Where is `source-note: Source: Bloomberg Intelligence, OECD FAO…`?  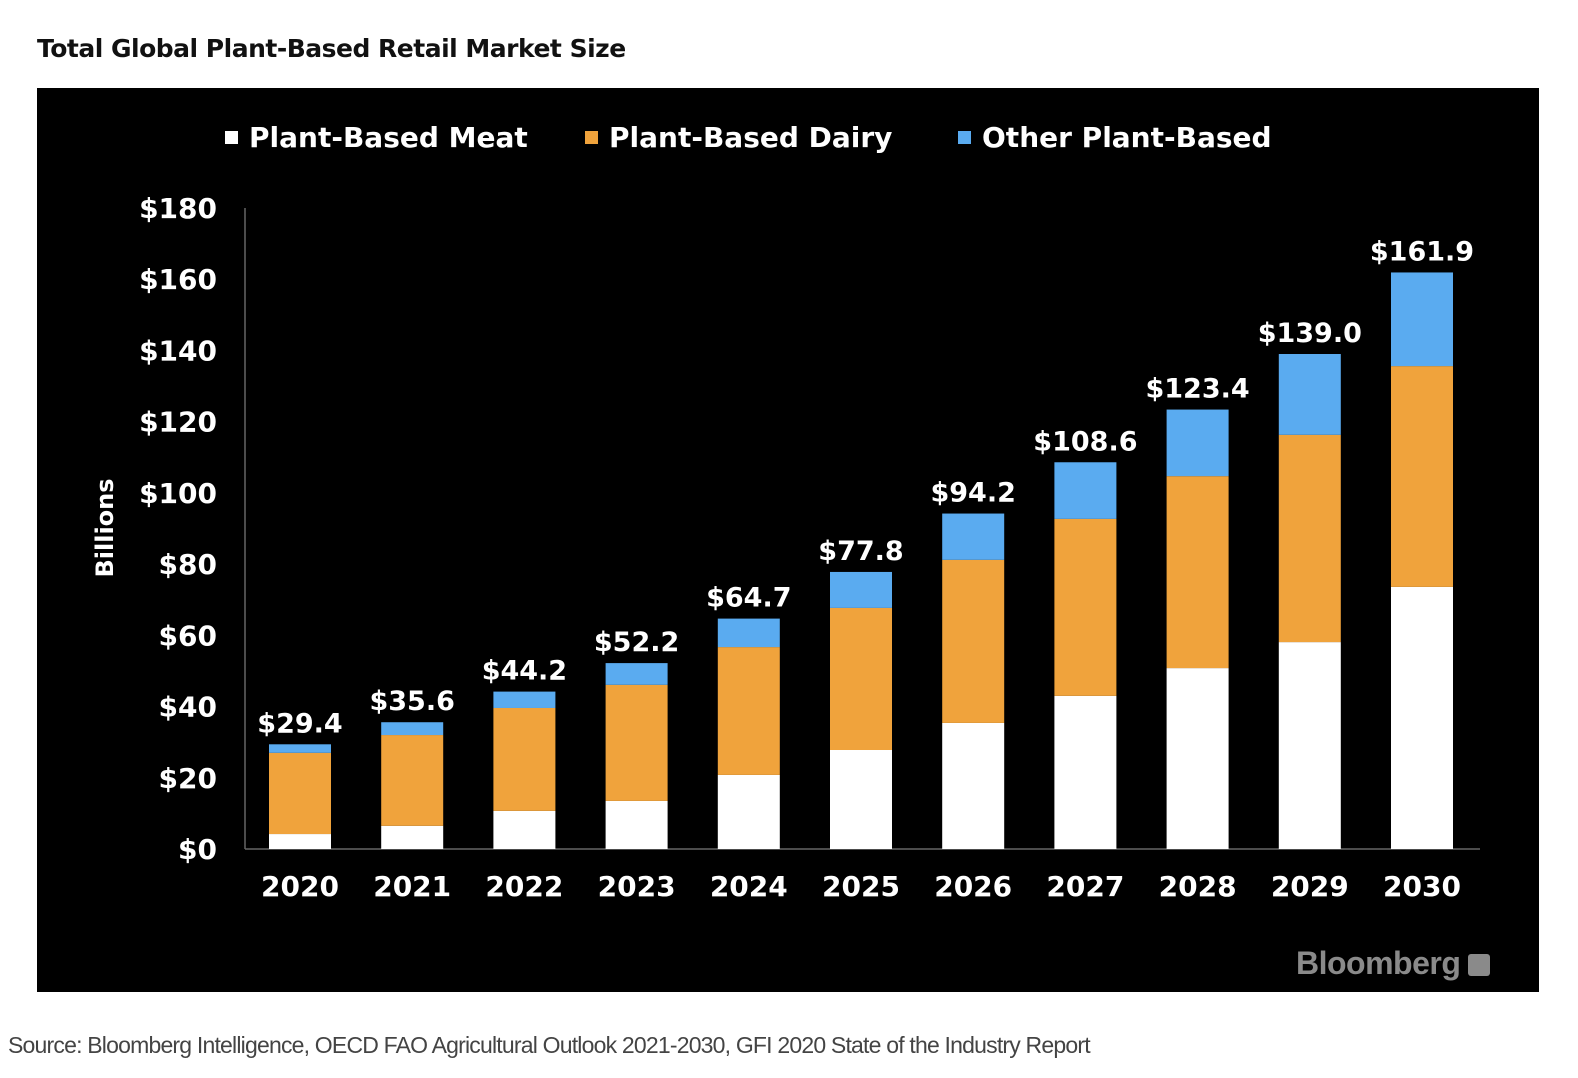
source-note: Source: Bloomberg Intelligence, OECD FAO… is located at coordinates (549, 1045).